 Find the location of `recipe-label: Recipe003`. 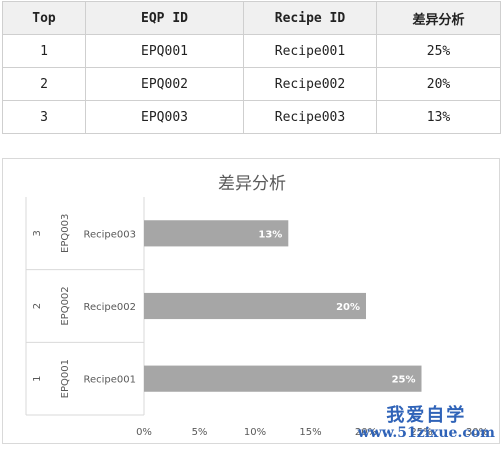

recipe-label: Recipe003 is located at coordinates (109, 234).